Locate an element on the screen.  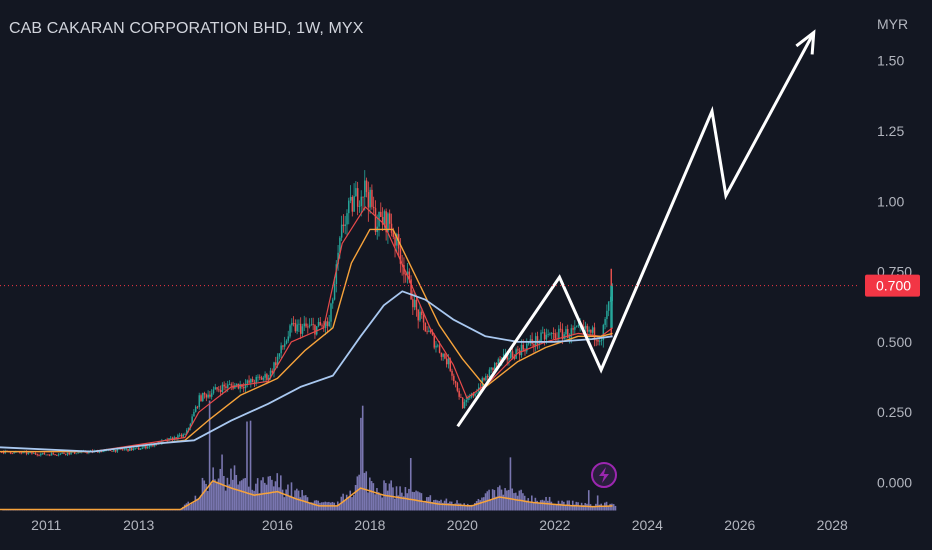
time-tick-label: 2022 is located at coordinates (554, 525).